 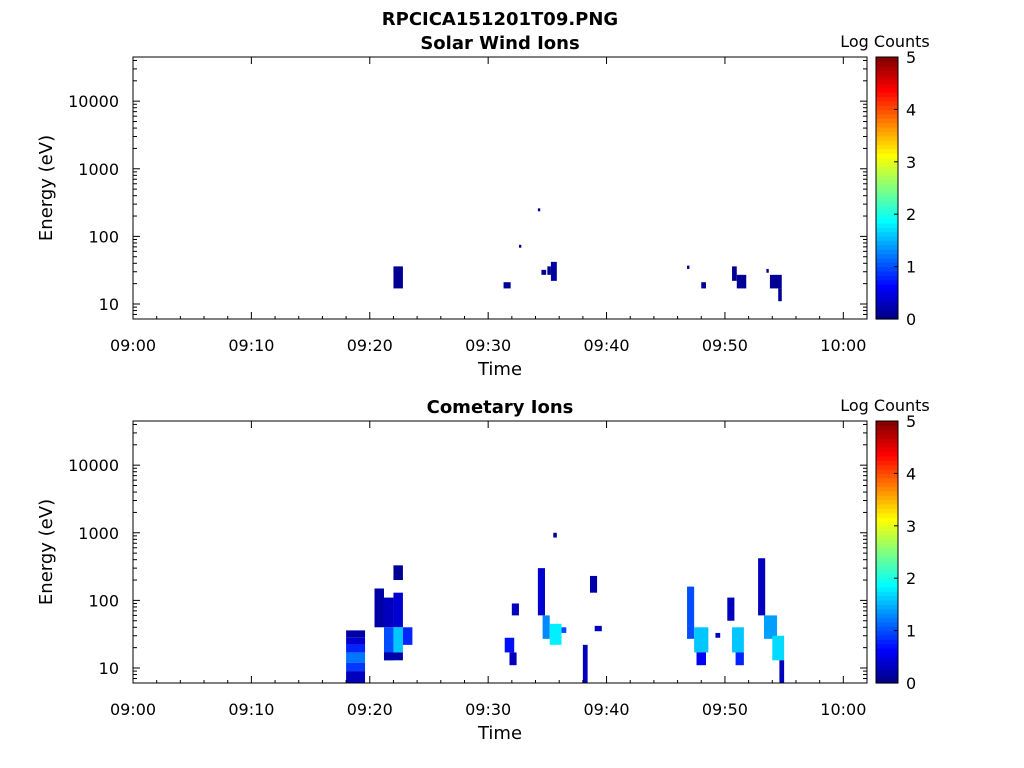 I want to click on colorbar-tick-label: 4, so click(x=911, y=473).